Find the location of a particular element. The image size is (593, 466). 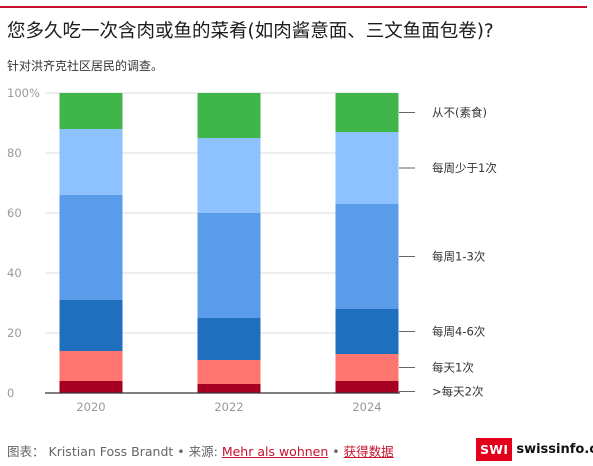

graphic-label: 图表： is located at coordinates (26, 451).